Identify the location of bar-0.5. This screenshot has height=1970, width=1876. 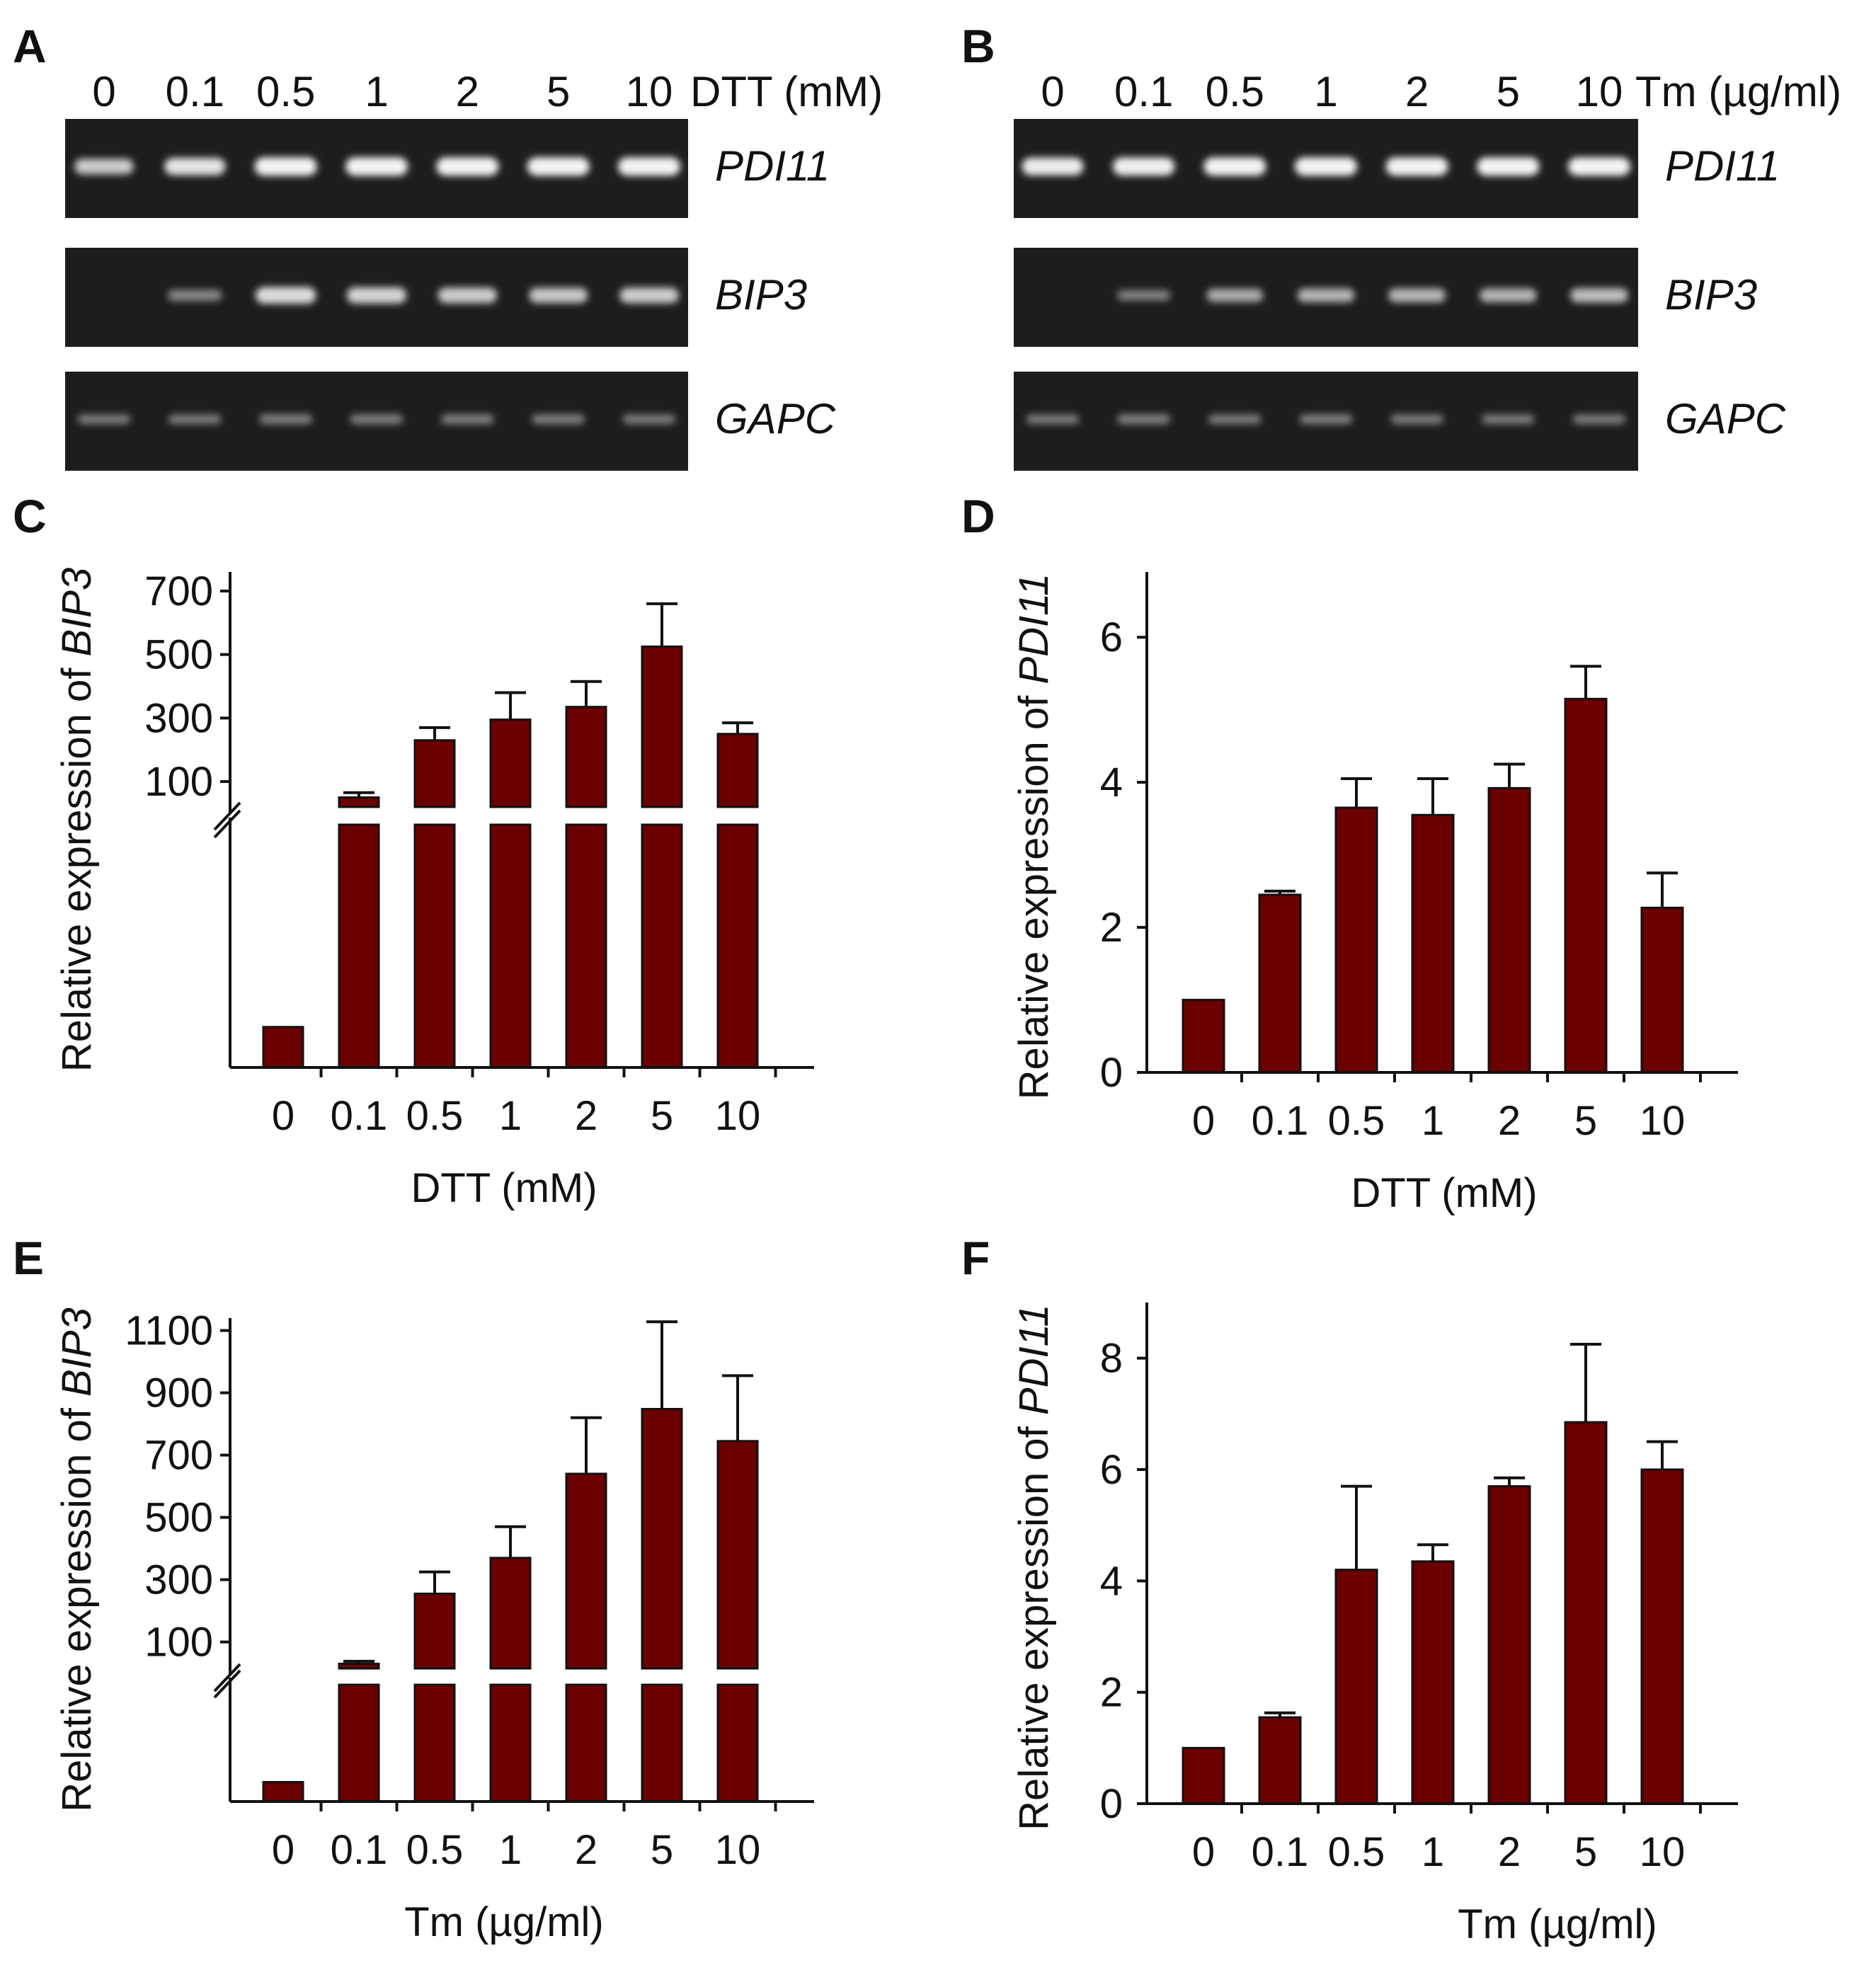
(434, 1687).